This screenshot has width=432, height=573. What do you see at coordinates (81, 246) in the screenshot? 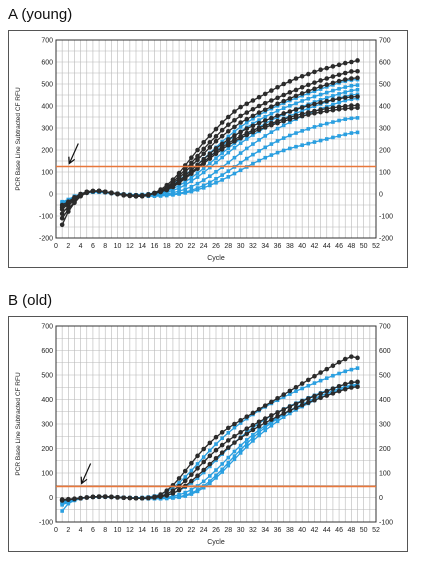
I see `chart-a-x-tick-label: 4` at bounding box center [81, 246].